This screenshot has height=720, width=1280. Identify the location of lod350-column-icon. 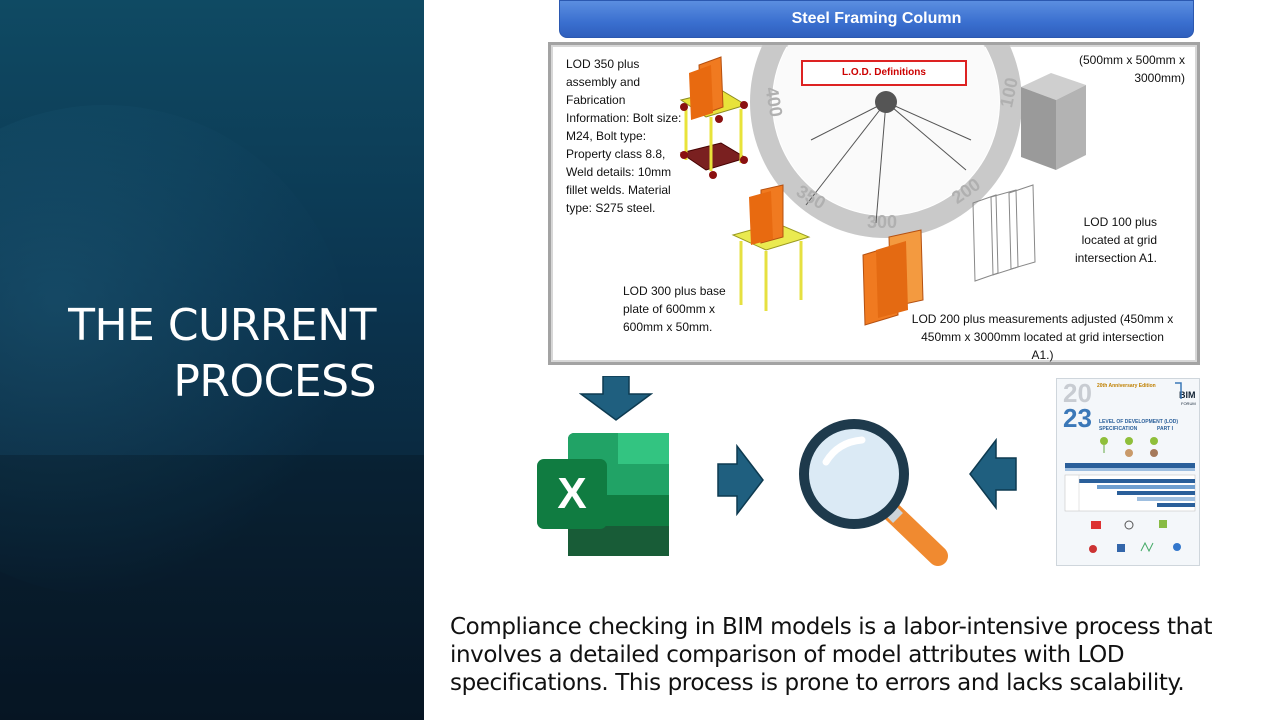
(713, 117).